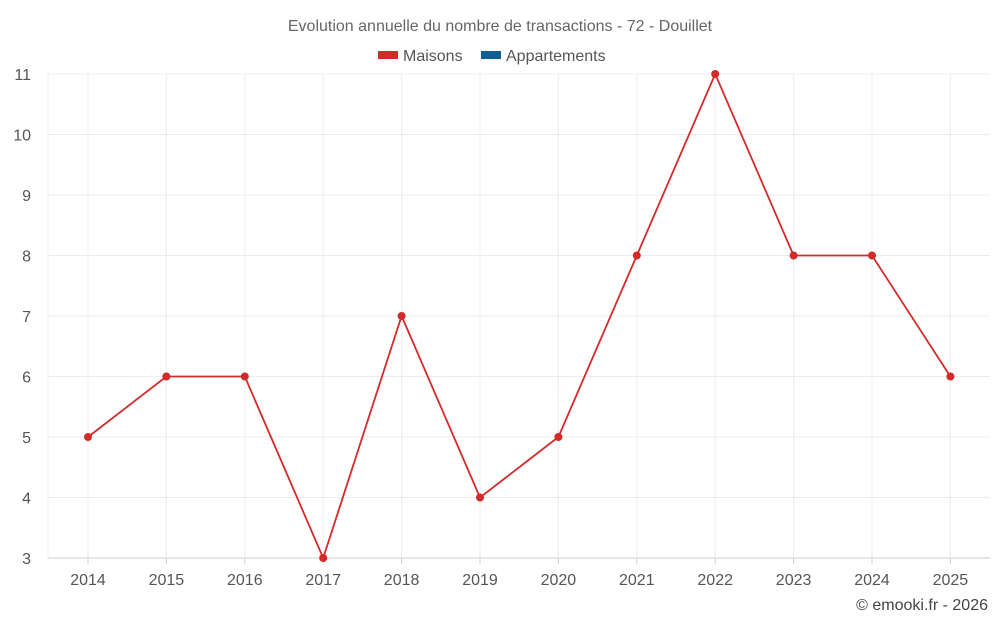  What do you see at coordinates (388, 55) in the screenshot?
I see `legend-swatch-maisons` at bounding box center [388, 55].